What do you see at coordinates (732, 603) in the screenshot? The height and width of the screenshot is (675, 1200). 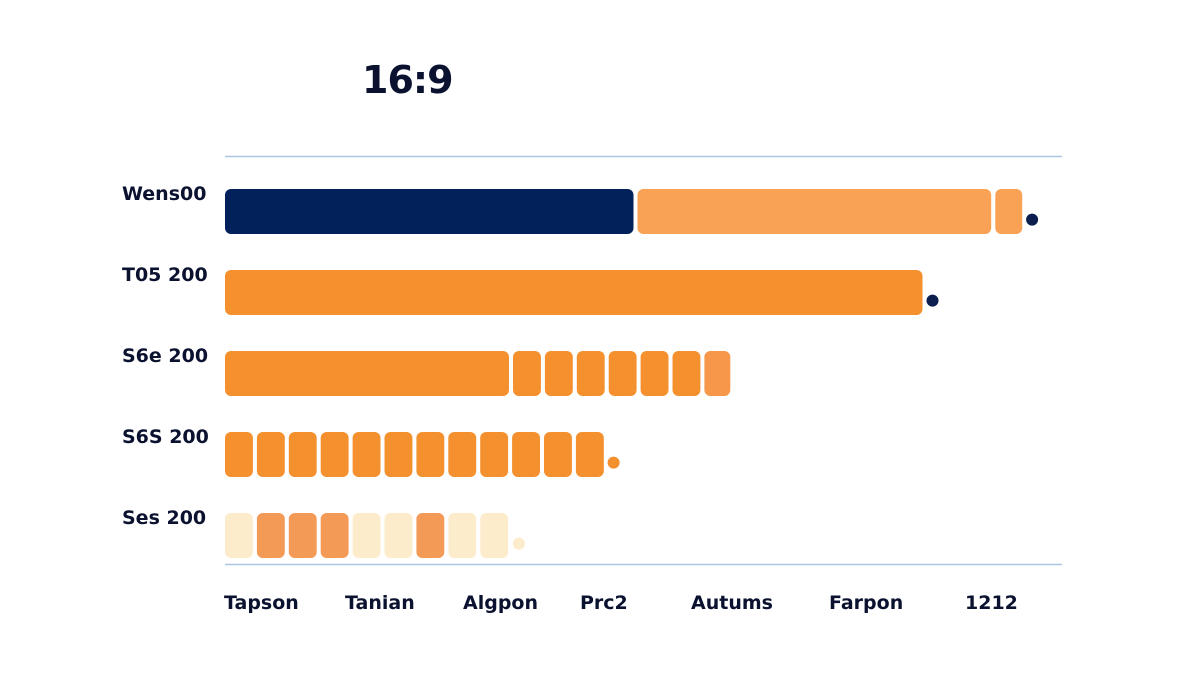 I see `x-tick-label: Autums` at bounding box center [732, 603].